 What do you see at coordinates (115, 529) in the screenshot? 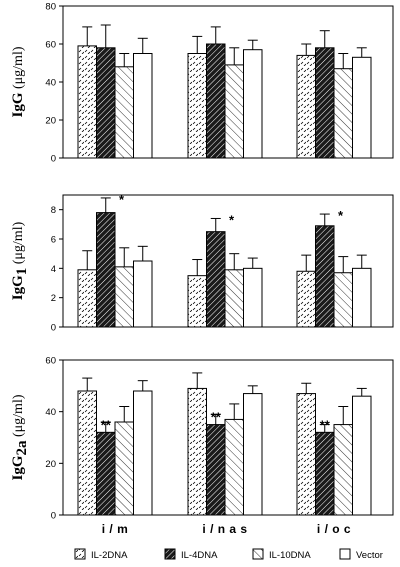
I see `x-category-label: i / m` at bounding box center [115, 529].